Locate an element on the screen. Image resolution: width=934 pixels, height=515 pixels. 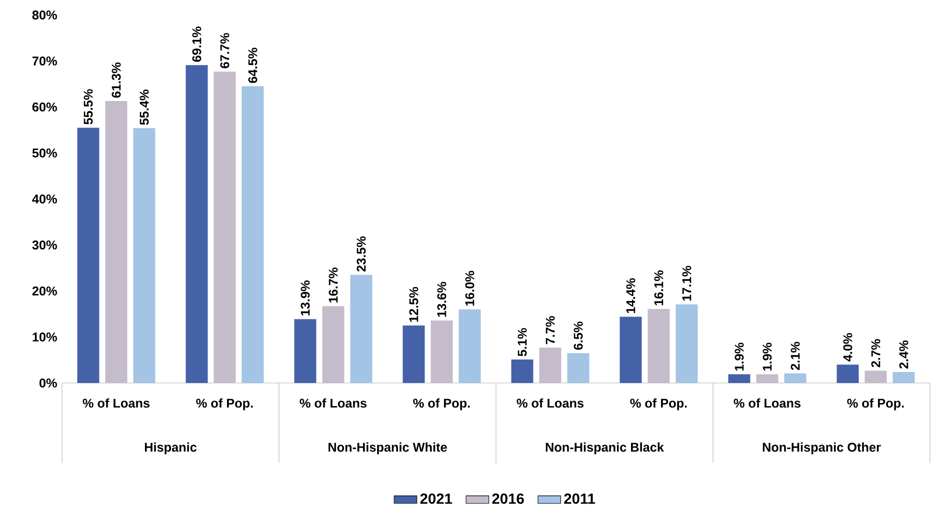
data-label: 23.5% is located at coordinates (361, 254).